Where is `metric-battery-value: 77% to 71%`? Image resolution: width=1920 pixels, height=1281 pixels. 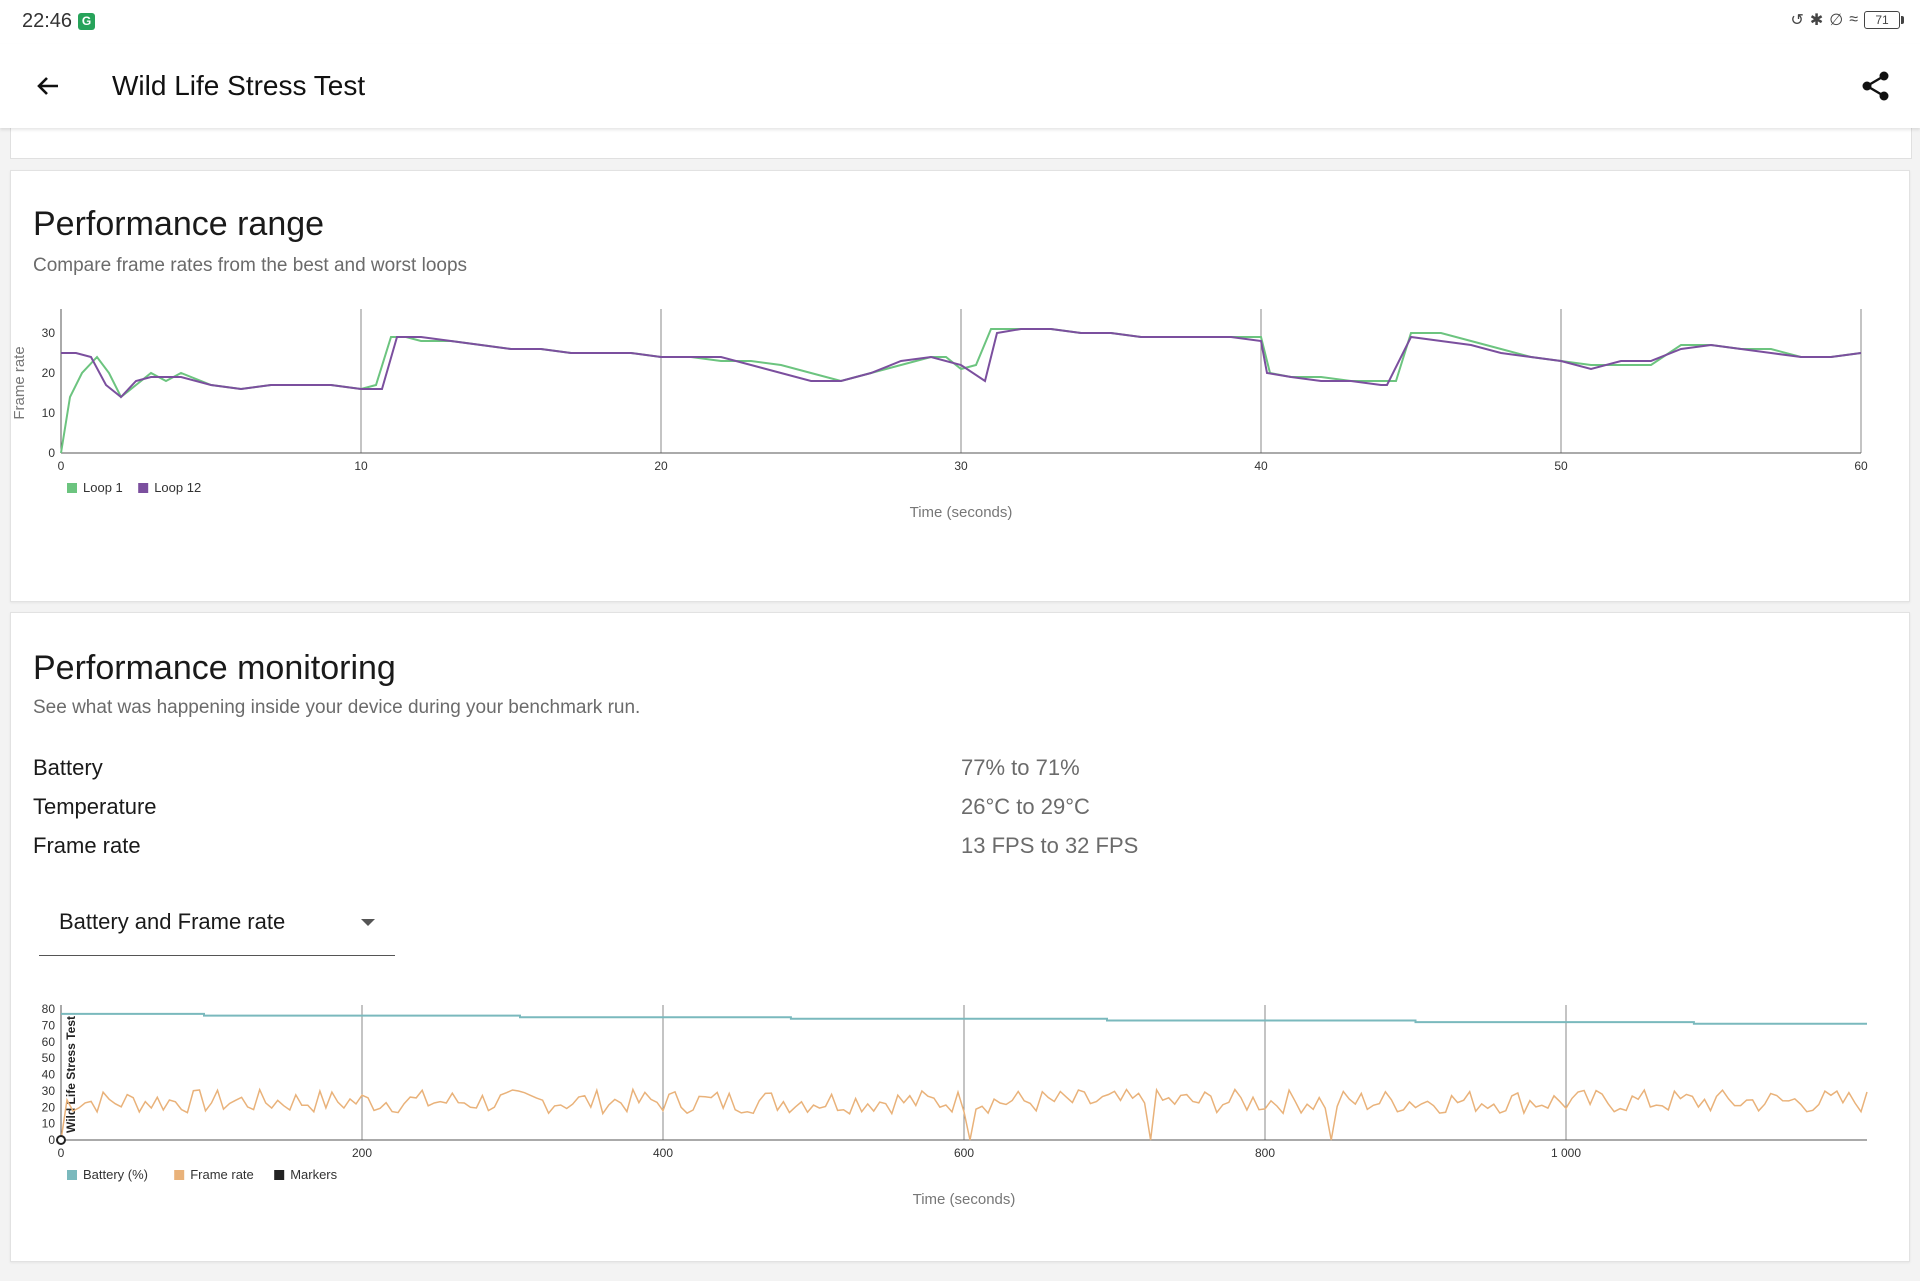
metric-battery-value: 77% to 71% is located at coordinates (1020, 767).